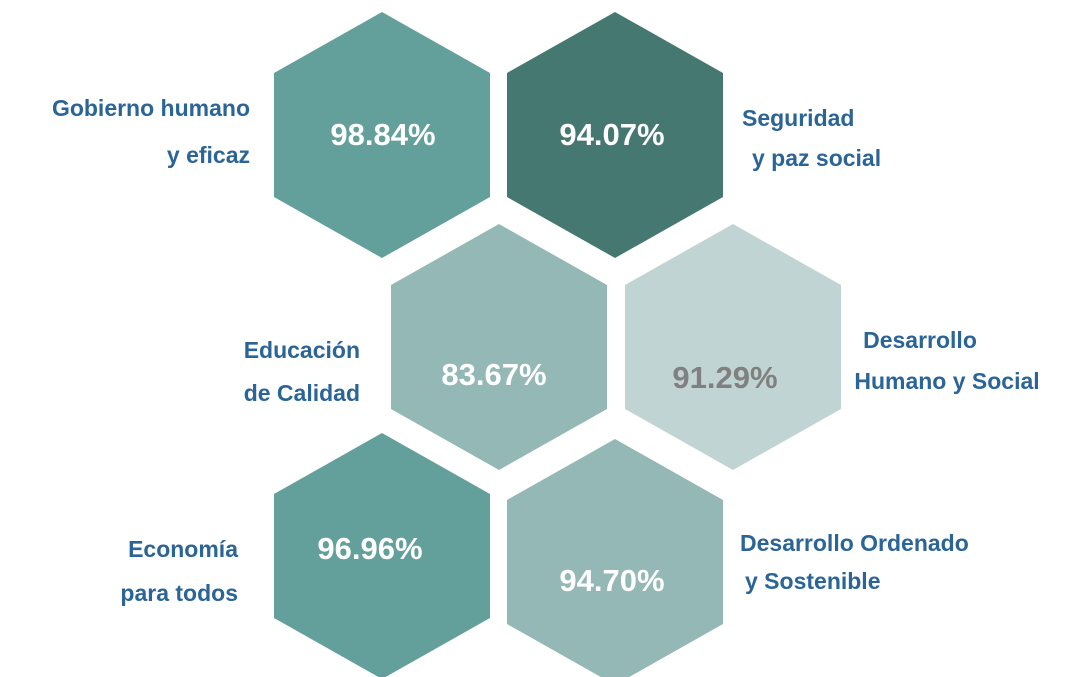  I want to click on hexagon-label: Gobierno humano, so click(151, 108).